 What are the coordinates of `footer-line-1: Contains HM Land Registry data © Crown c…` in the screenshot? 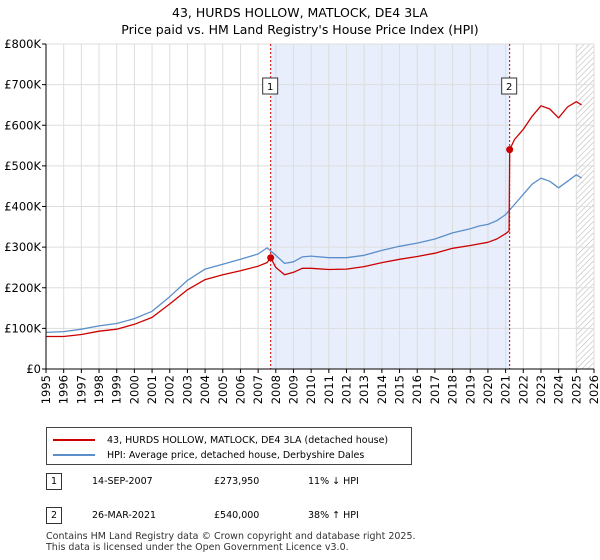 It's located at (231, 536).